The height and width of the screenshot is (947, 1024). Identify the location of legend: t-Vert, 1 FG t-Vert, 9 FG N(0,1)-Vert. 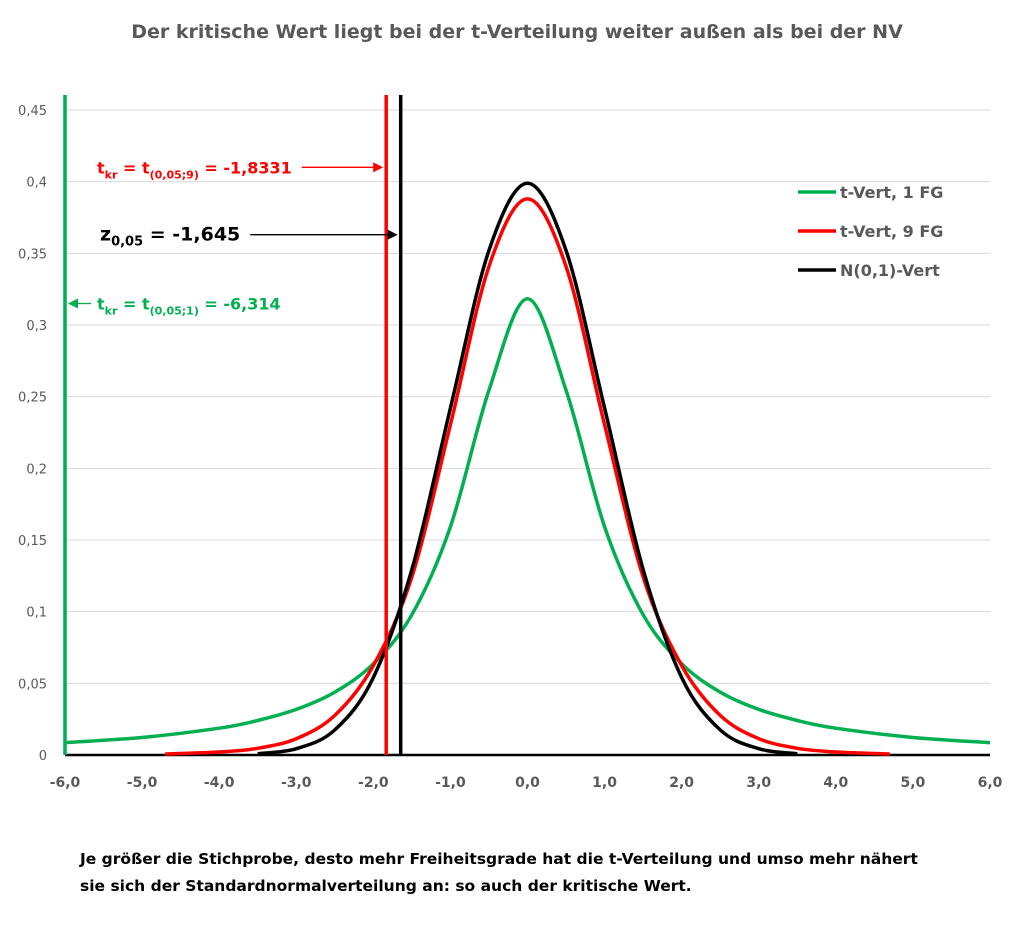
(870, 231).